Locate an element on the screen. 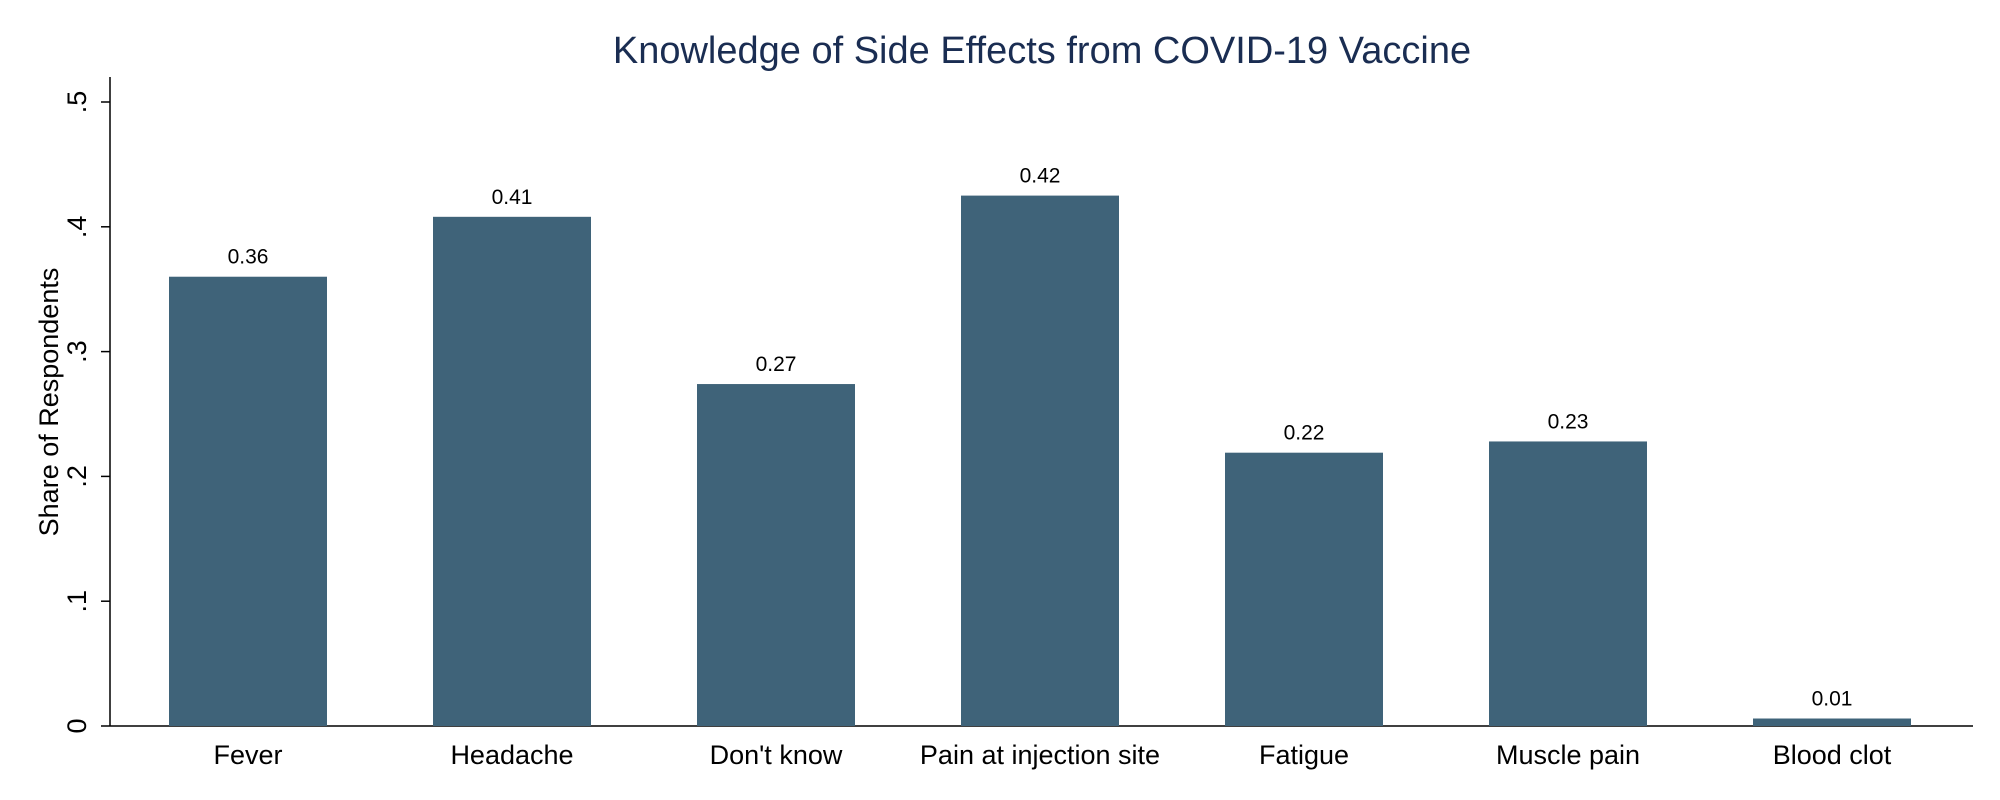 The width and height of the screenshot is (2000, 800). x-tick-label: Muscle pain is located at coordinates (1568, 755).